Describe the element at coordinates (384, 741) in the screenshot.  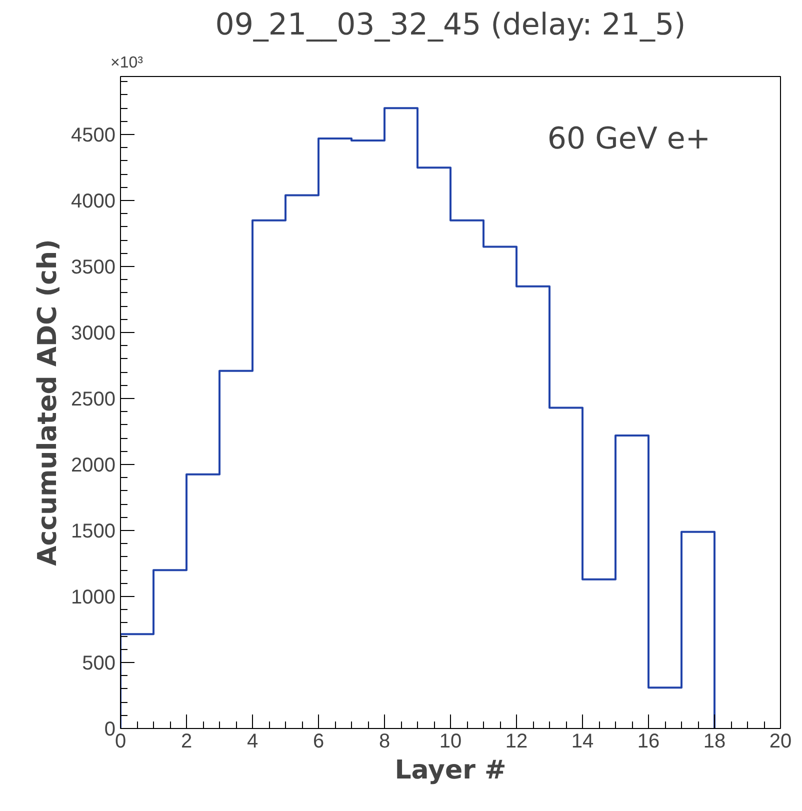
I see `x-tick-label: 8` at that location.